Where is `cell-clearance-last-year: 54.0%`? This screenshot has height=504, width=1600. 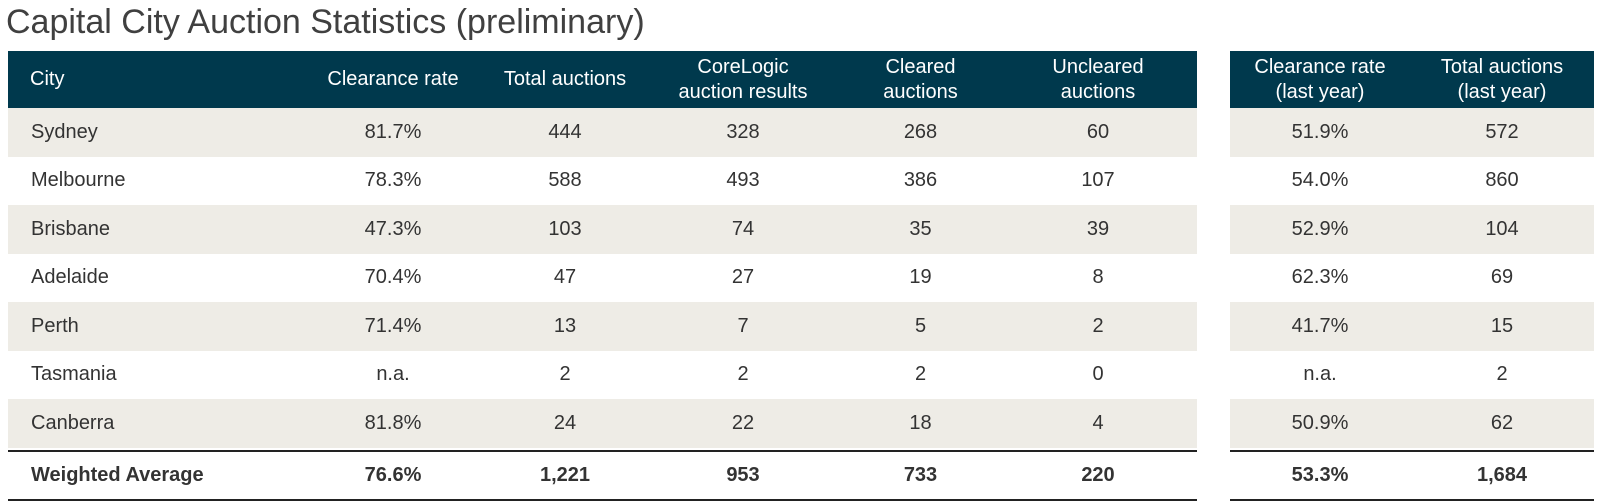 cell-clearance-last-year: 54.0% is located at coordinates (1320, 180).